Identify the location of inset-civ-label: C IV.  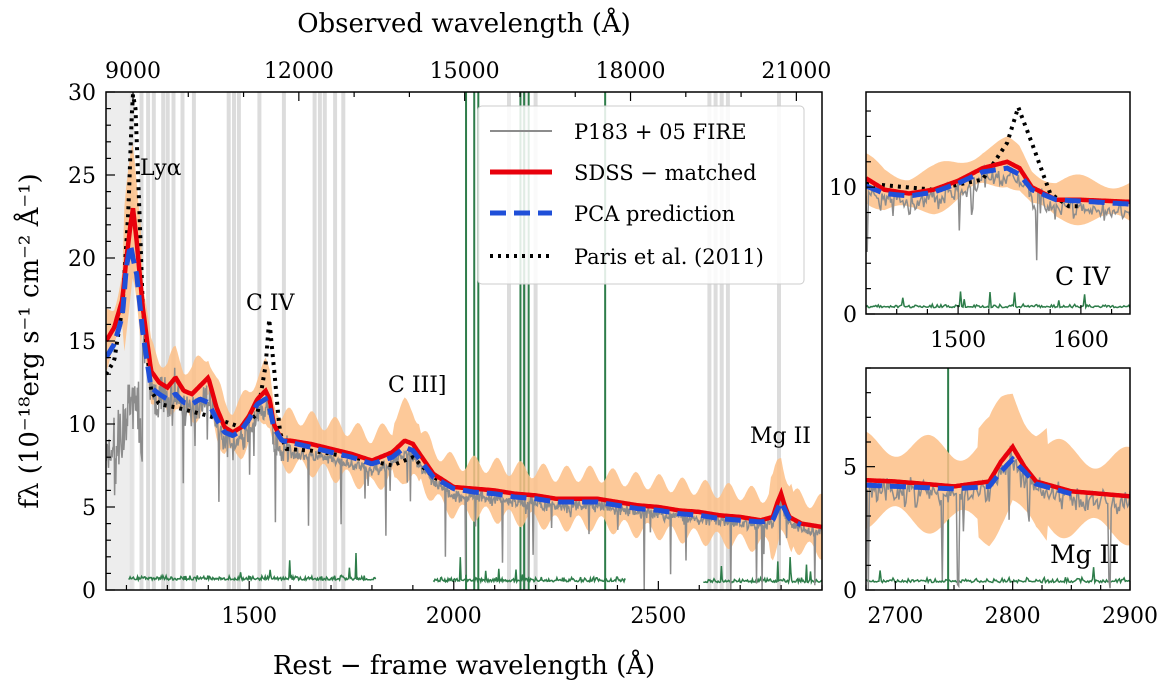
(1083, 276).